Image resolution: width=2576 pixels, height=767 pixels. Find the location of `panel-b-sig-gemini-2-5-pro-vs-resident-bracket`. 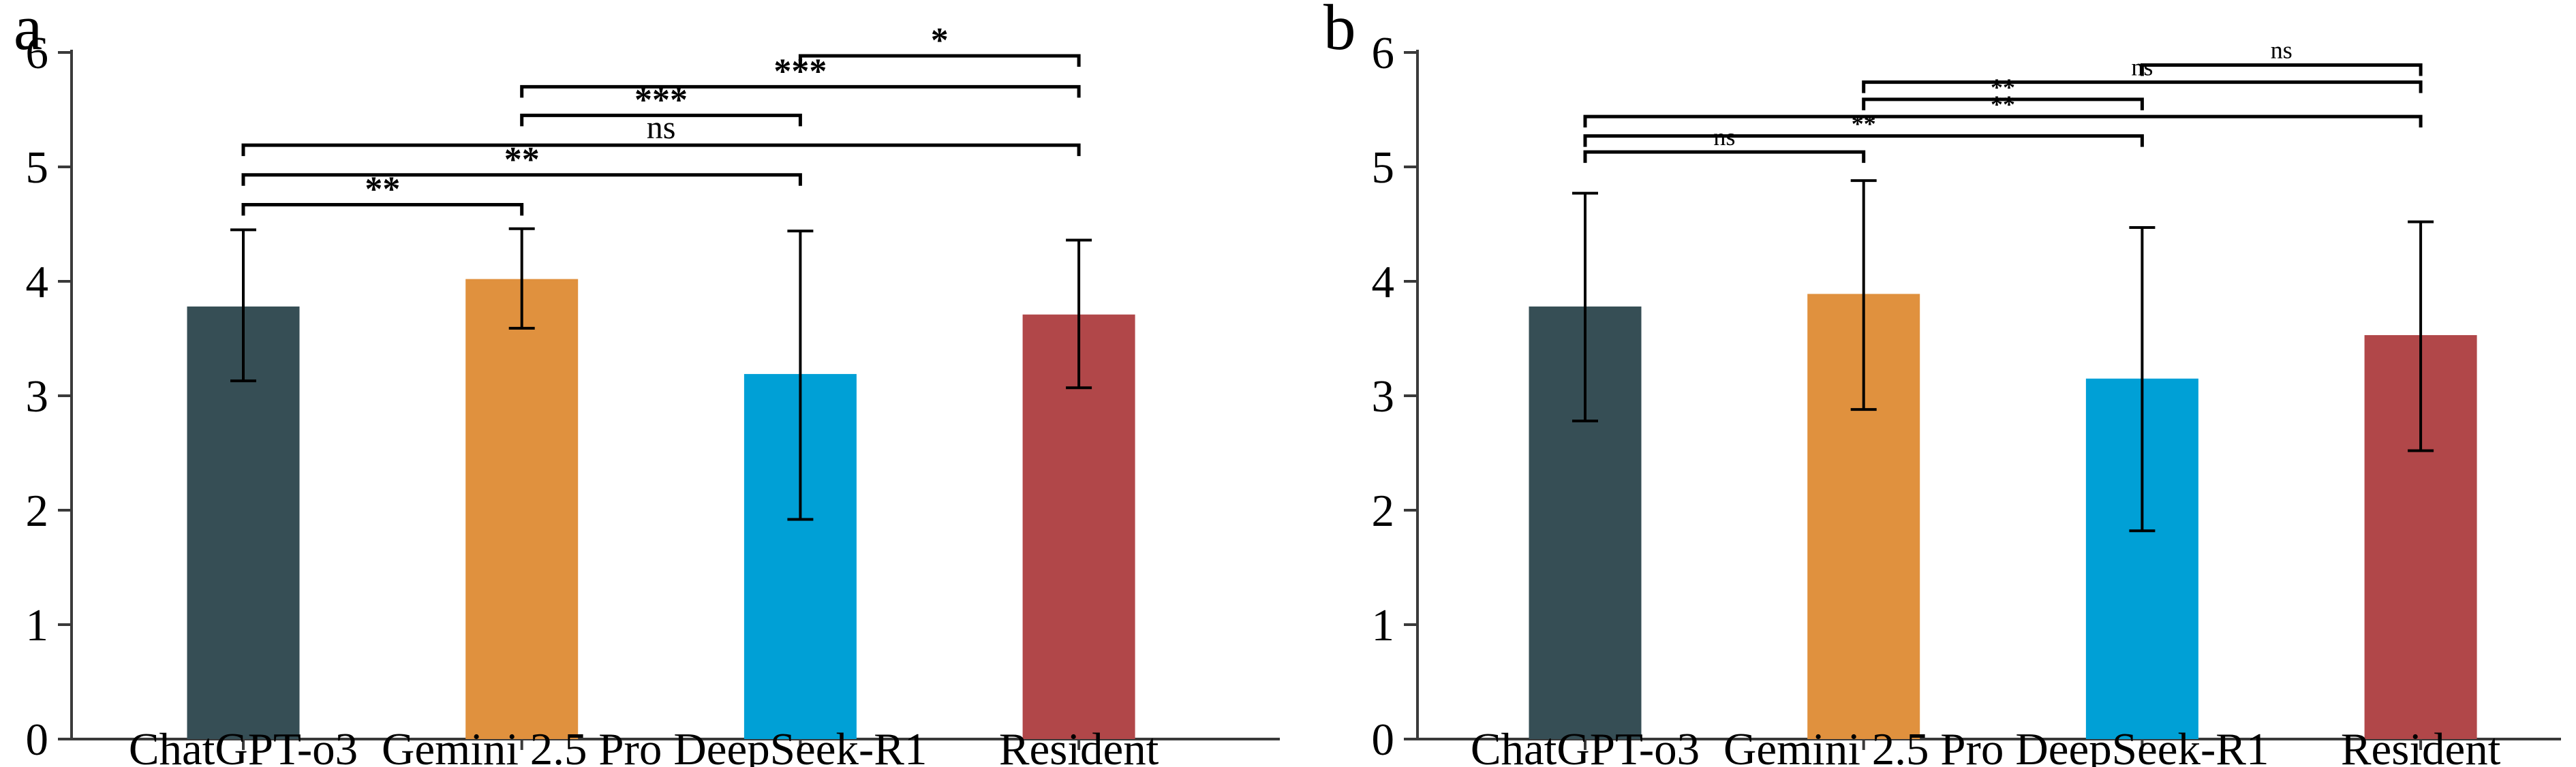

panel-b-sig-gemini-2-5-pro-vs-resident-bracket is located at coordinates (2142, 87).